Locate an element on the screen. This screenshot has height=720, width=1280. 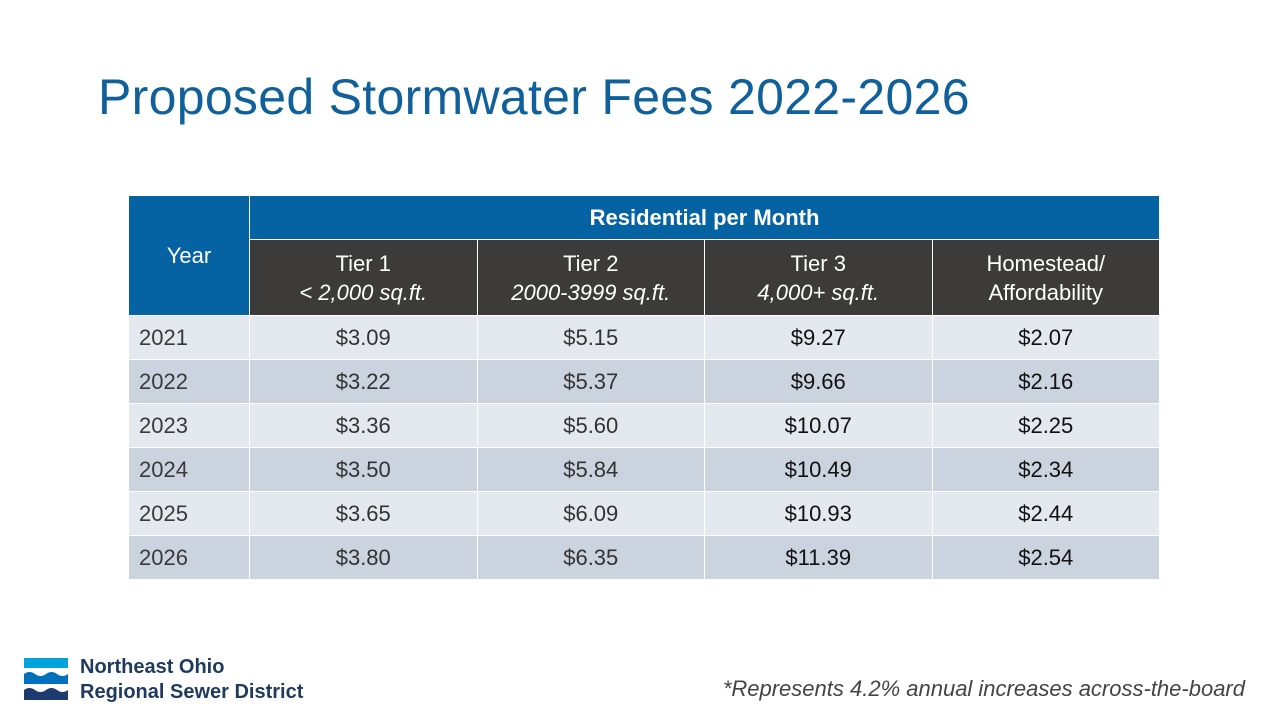
table-row: 2024 $3.50 $5.84 $10.49 $2.34 is located at coordinates (644, 469).